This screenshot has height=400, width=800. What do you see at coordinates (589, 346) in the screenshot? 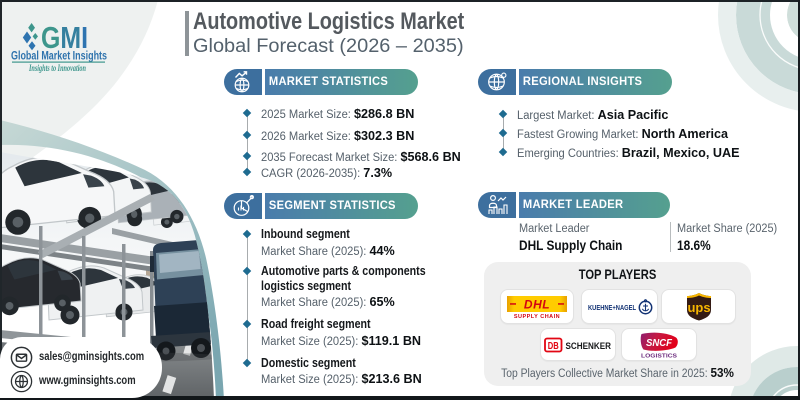
I see `svg-text: SCHENKER` at bounding box center [589, 346].